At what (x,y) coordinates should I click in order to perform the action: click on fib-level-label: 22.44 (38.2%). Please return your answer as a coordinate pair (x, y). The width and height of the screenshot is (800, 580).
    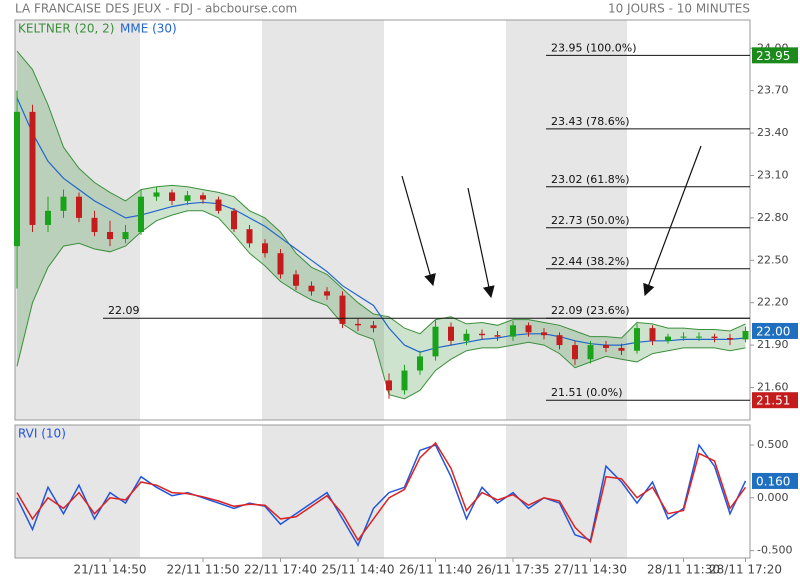
    Looking at the image, I should click on (590, 261).